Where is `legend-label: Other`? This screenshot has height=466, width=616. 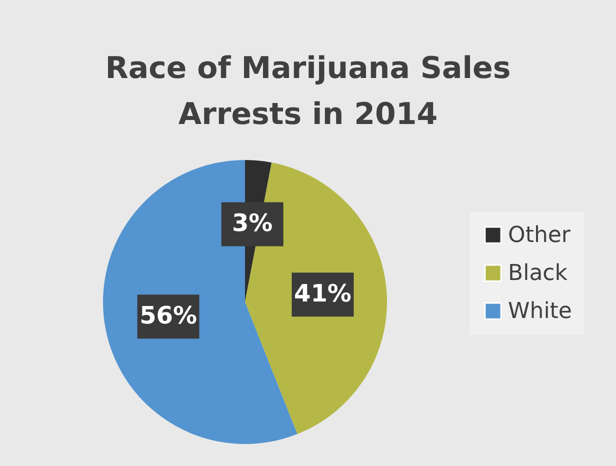 legend-label: Other is located at coordinates (540, 235).